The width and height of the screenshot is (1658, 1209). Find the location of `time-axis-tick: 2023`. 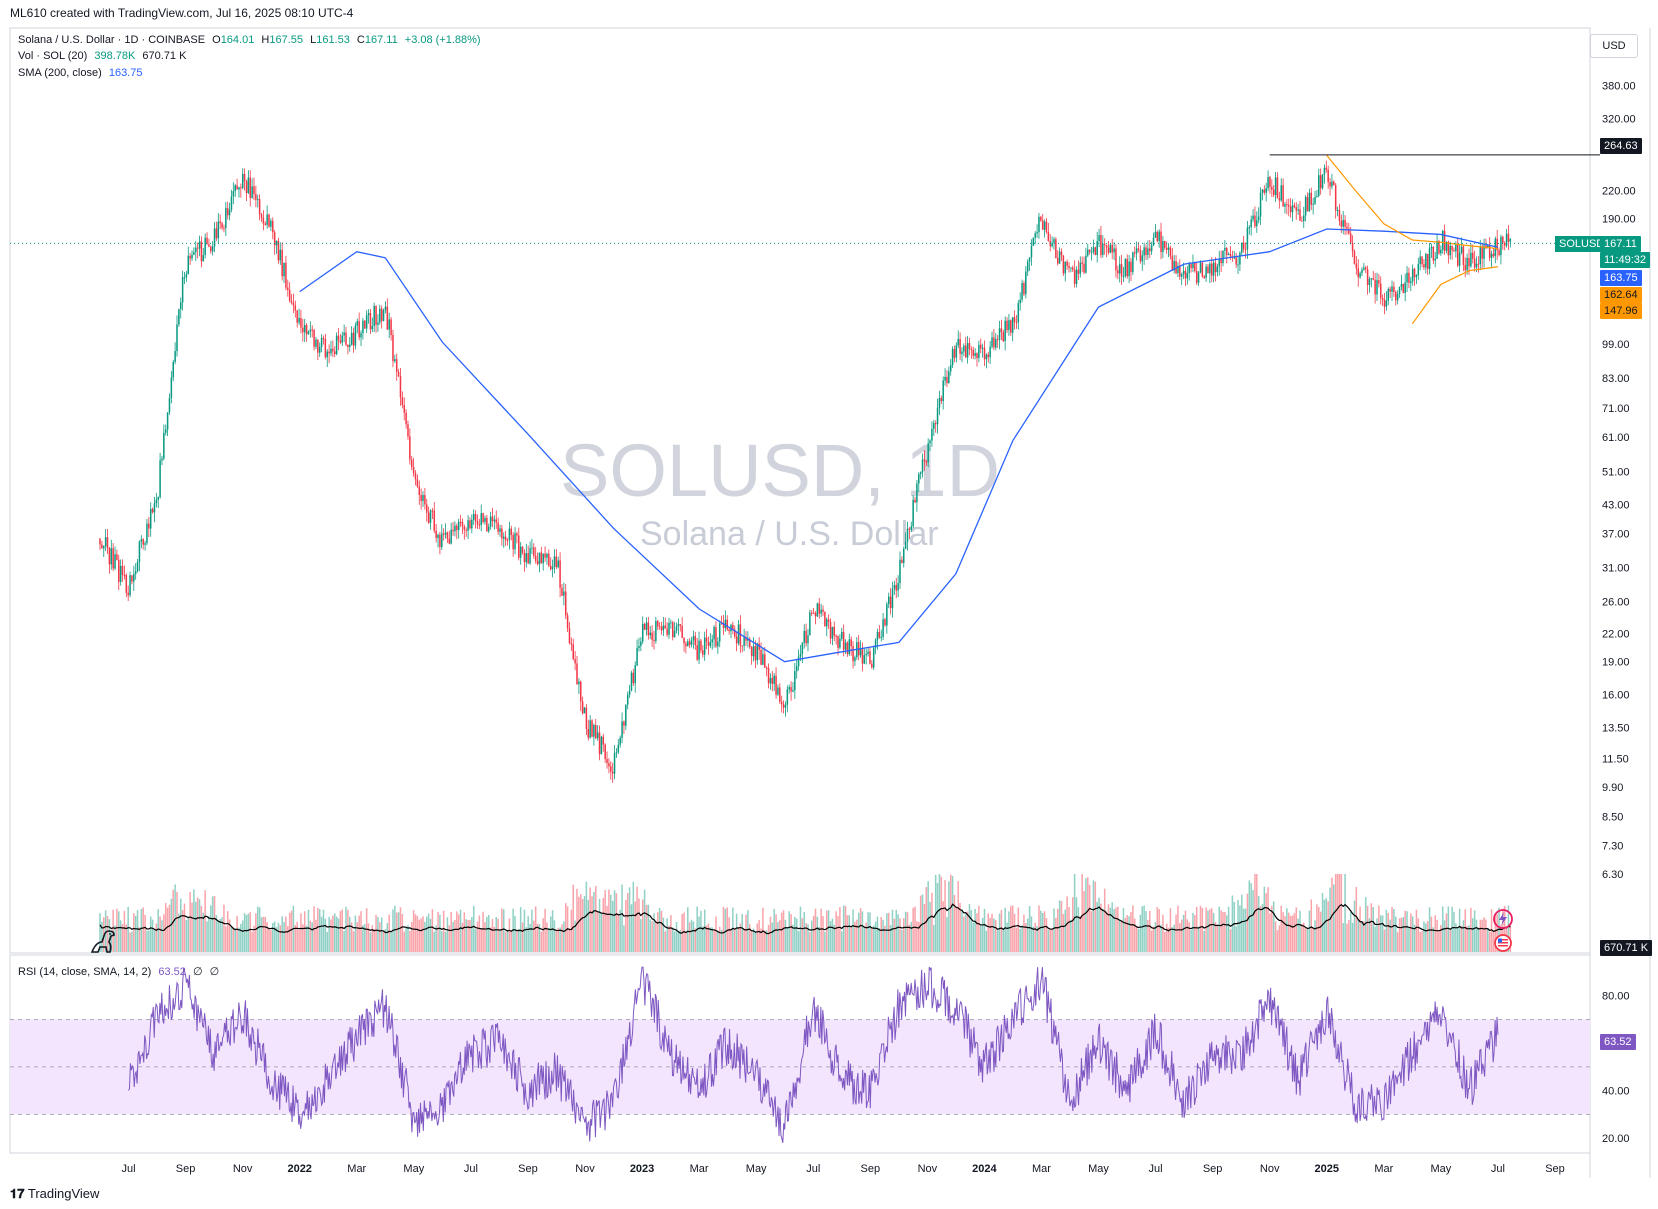

time-axis-tick: 2023 is located at coordinates (642, 1169).